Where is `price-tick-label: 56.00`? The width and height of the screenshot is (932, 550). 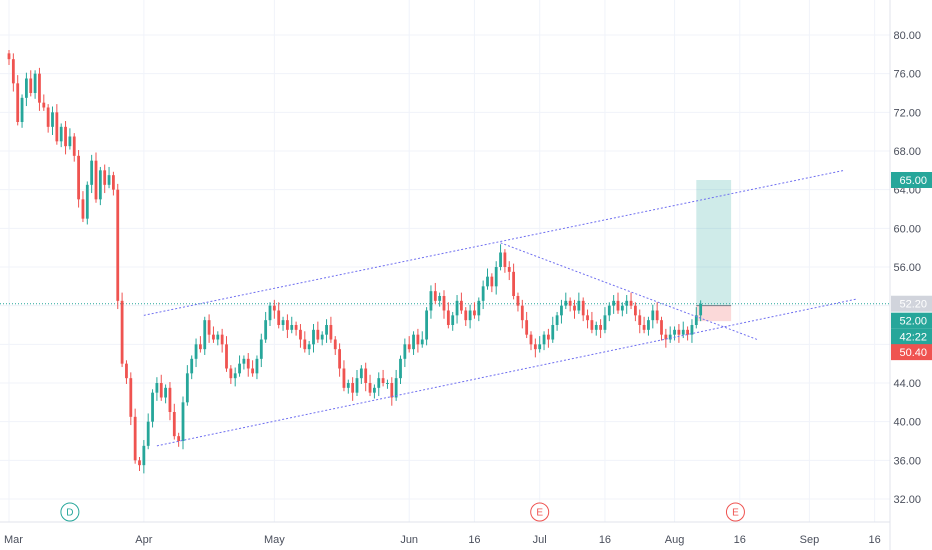
price-tick-label: 56.00 is located at coordinates (907, 268).